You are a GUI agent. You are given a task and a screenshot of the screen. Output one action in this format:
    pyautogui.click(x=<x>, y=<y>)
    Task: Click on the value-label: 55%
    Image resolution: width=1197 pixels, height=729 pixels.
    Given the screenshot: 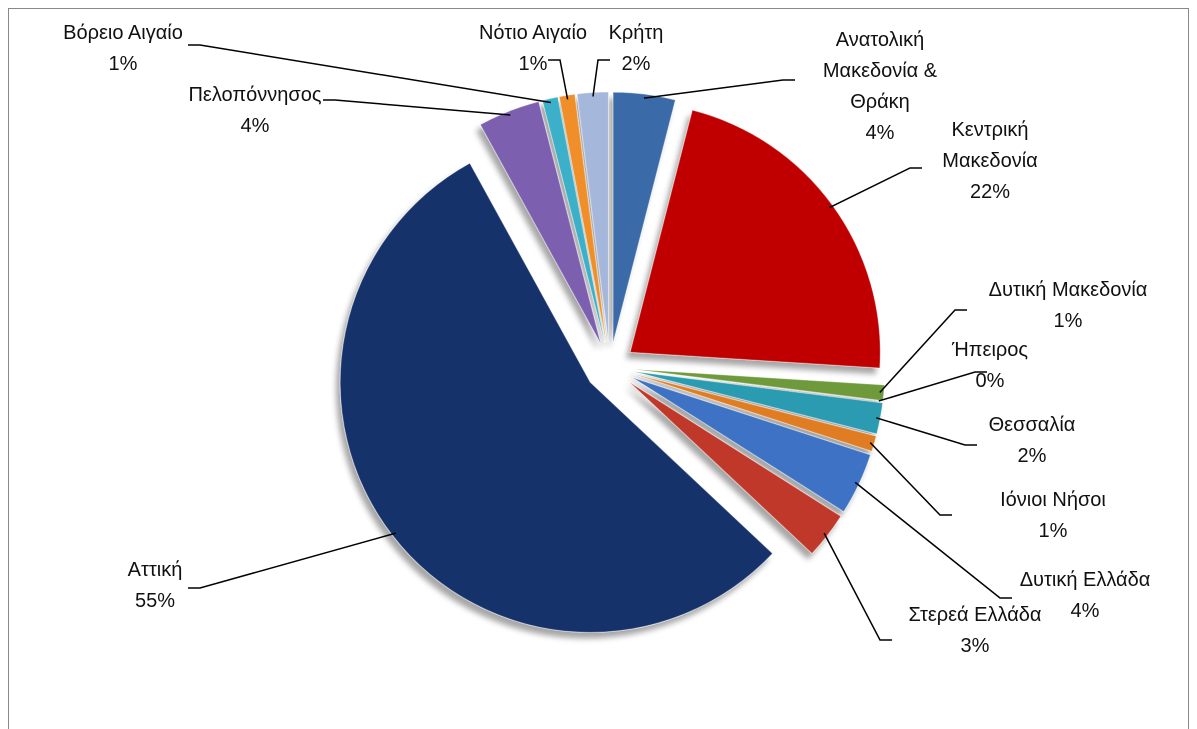 What is the action you would take?
    pyautogui.click(x=155, y=601)
    